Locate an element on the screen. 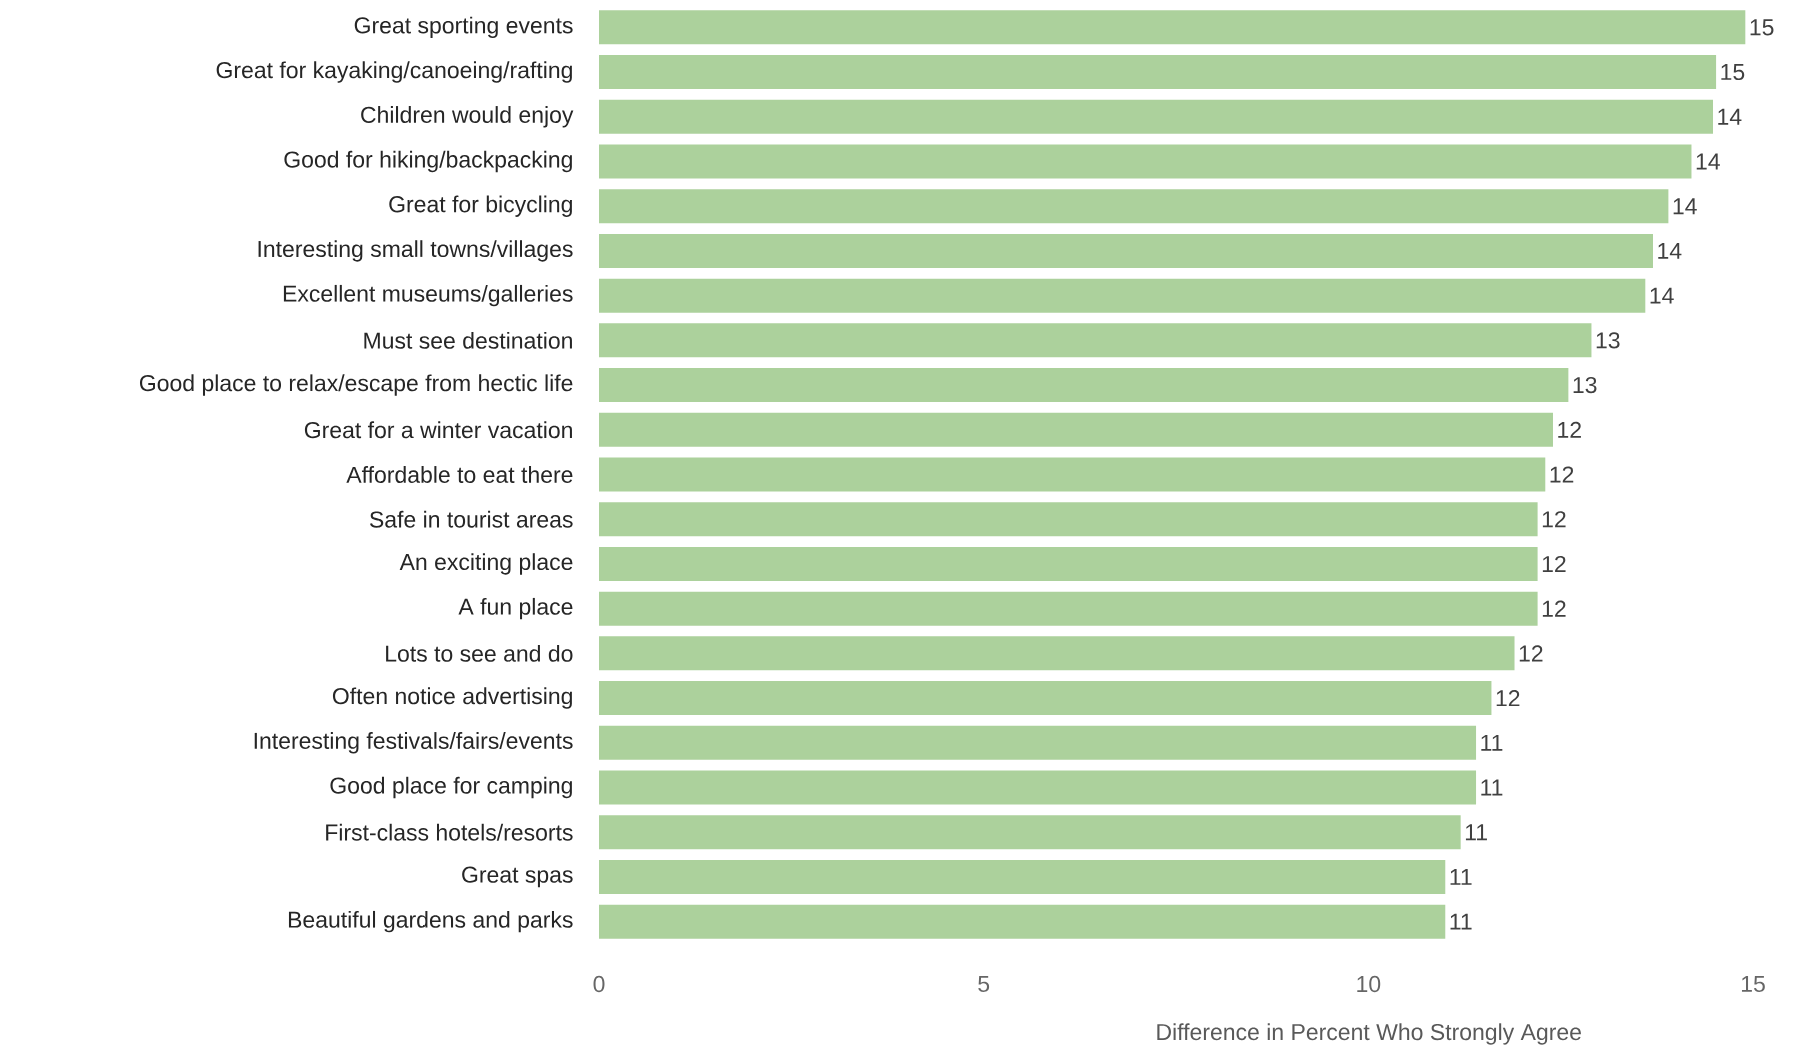 This screenshot has height=1050, width=1795. y-tick-label: Safe in tourist areas is located at coordinates (471, 519).